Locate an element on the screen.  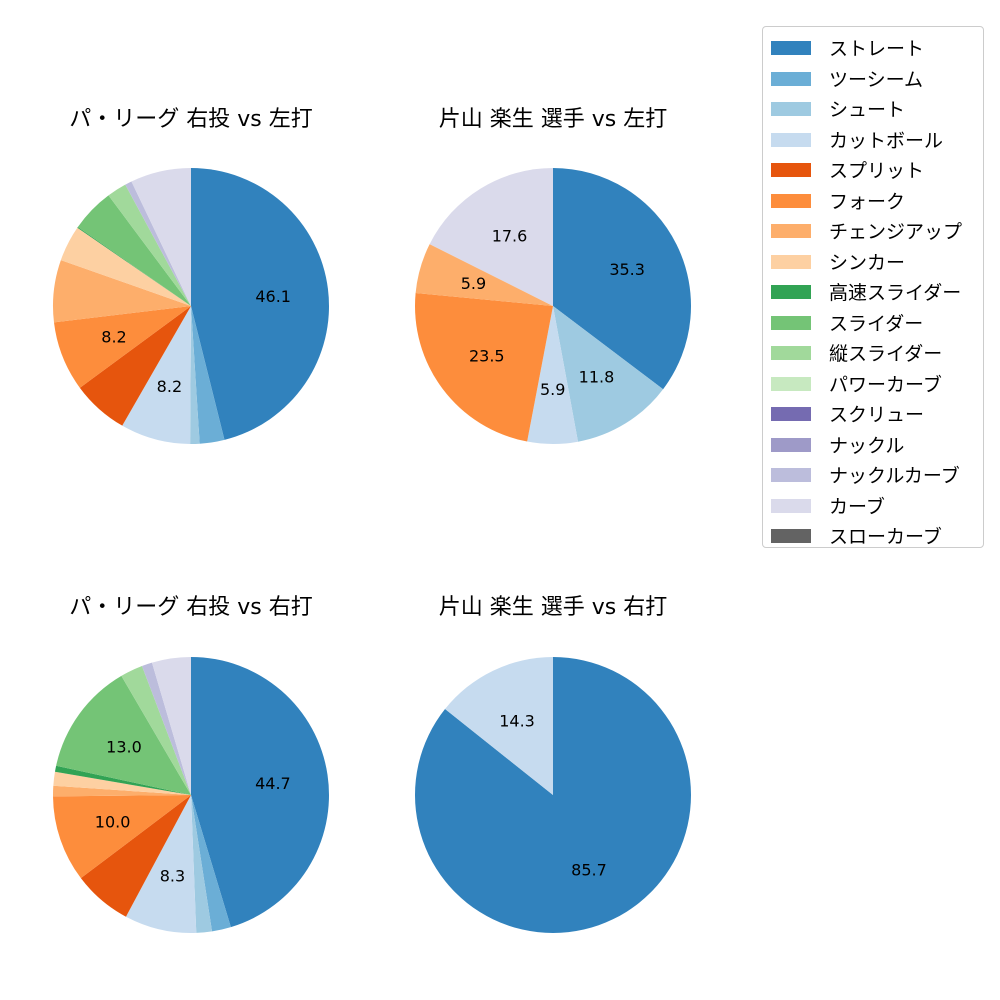
legend-item: ストレート is located at coordinates (876, 47).